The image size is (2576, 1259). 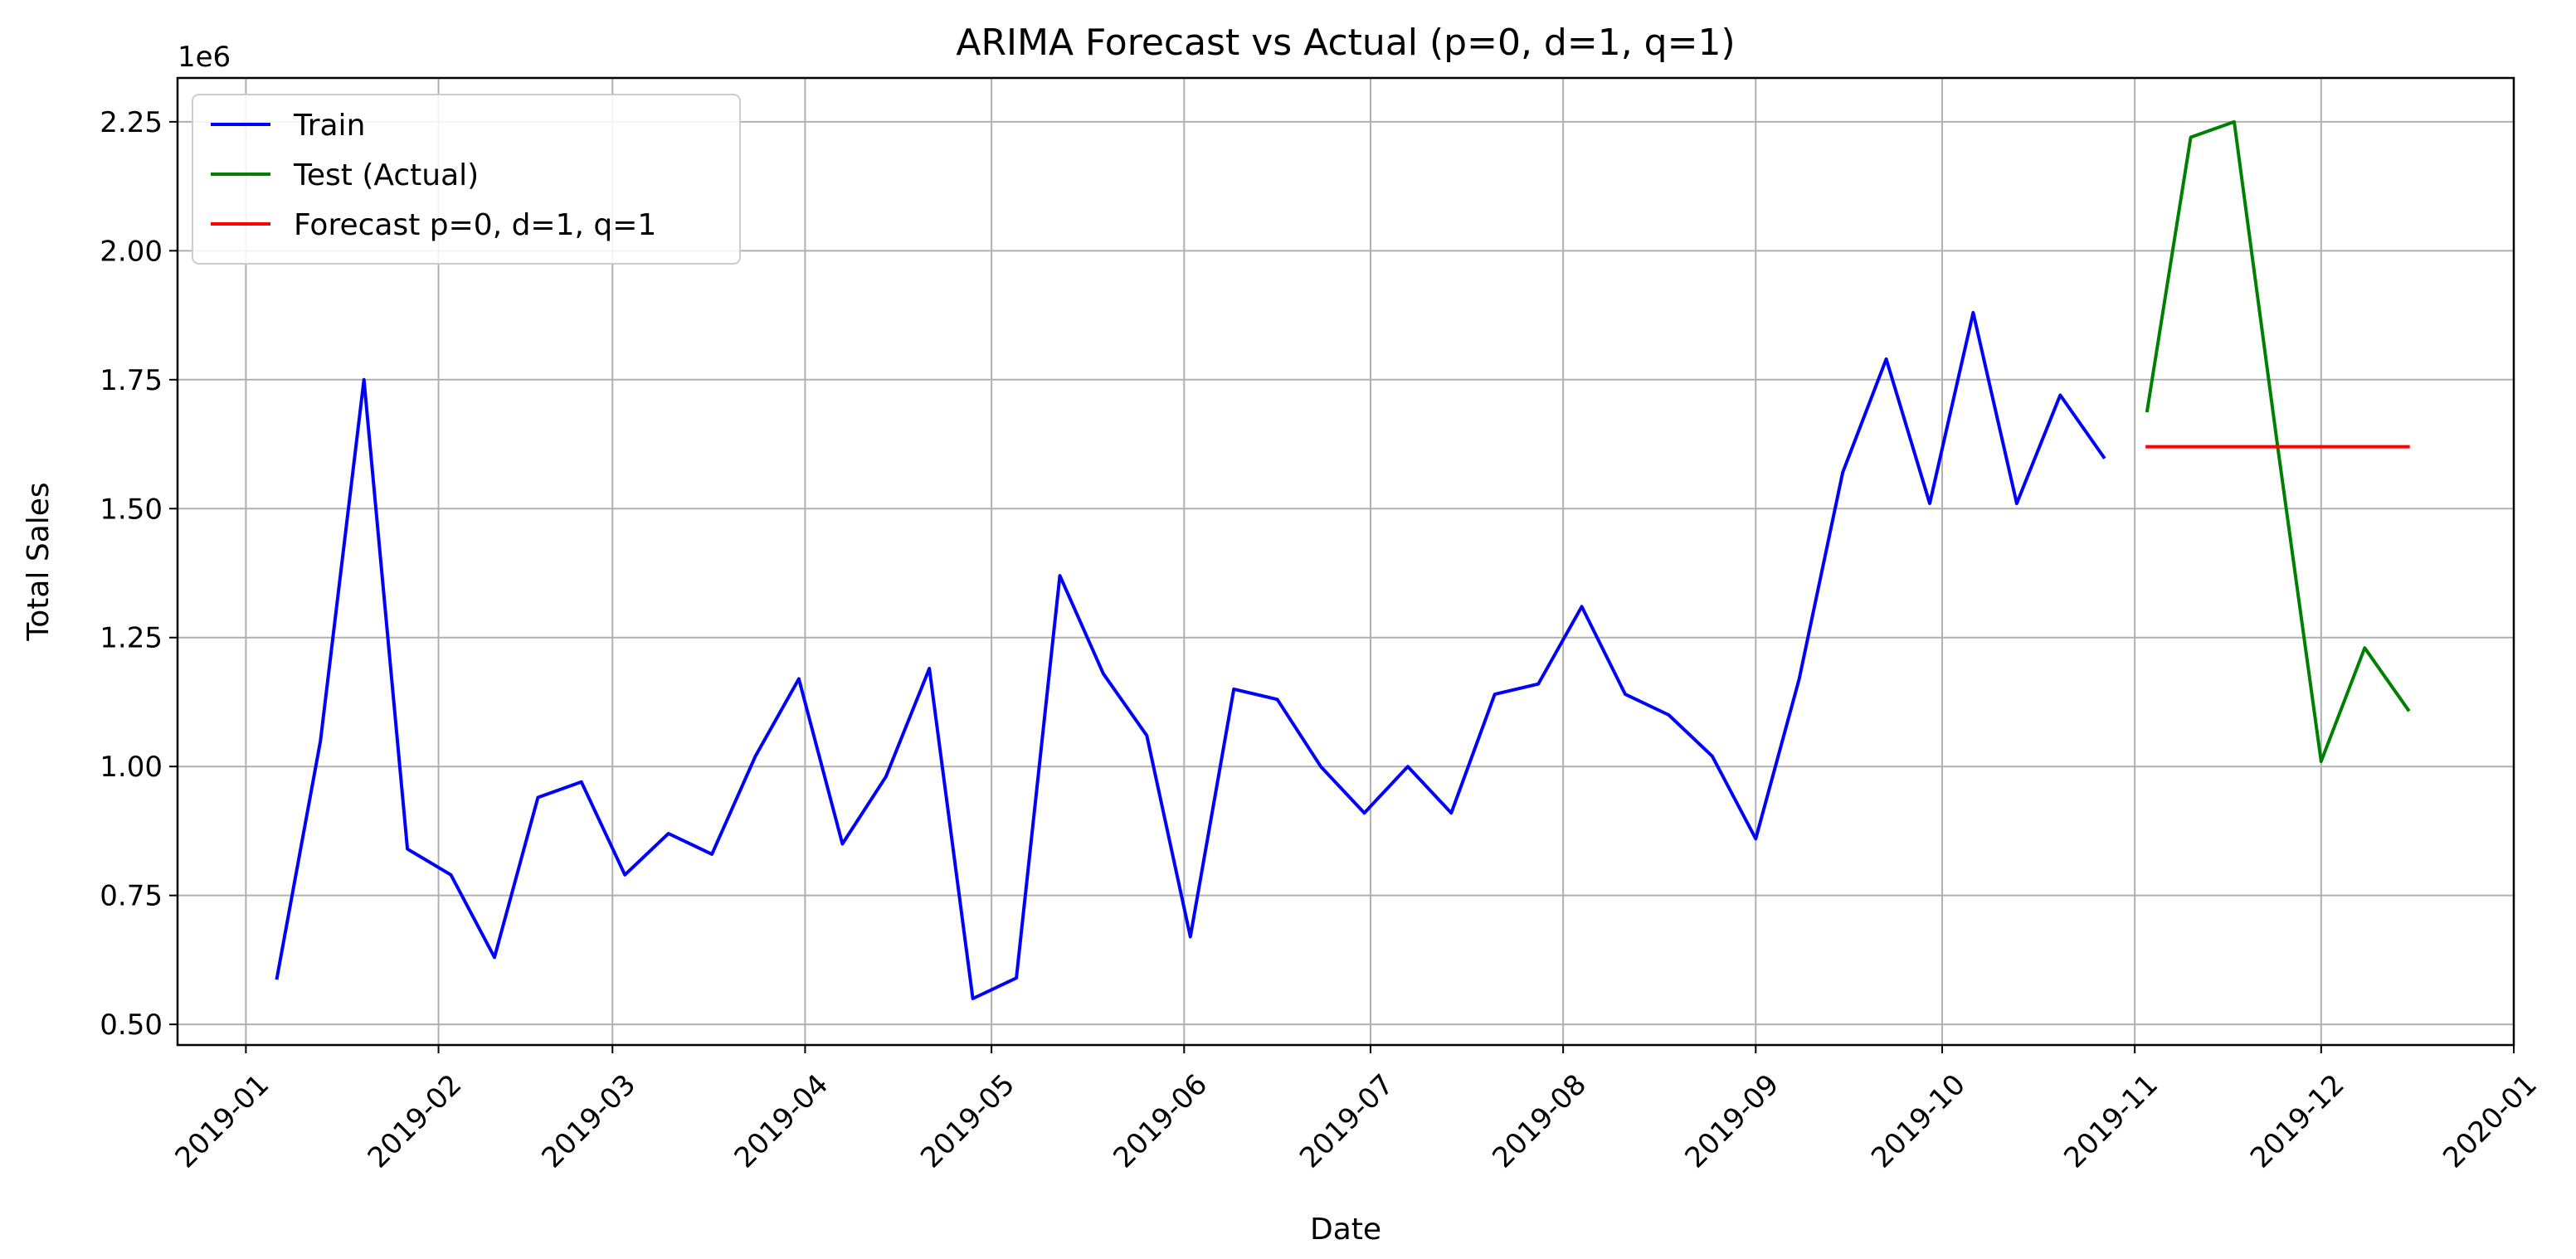 What do you see at coordinates (131, 251) in the screenshot?
I see `y-tick-label: 2.00` at bounding box center [131, 251].